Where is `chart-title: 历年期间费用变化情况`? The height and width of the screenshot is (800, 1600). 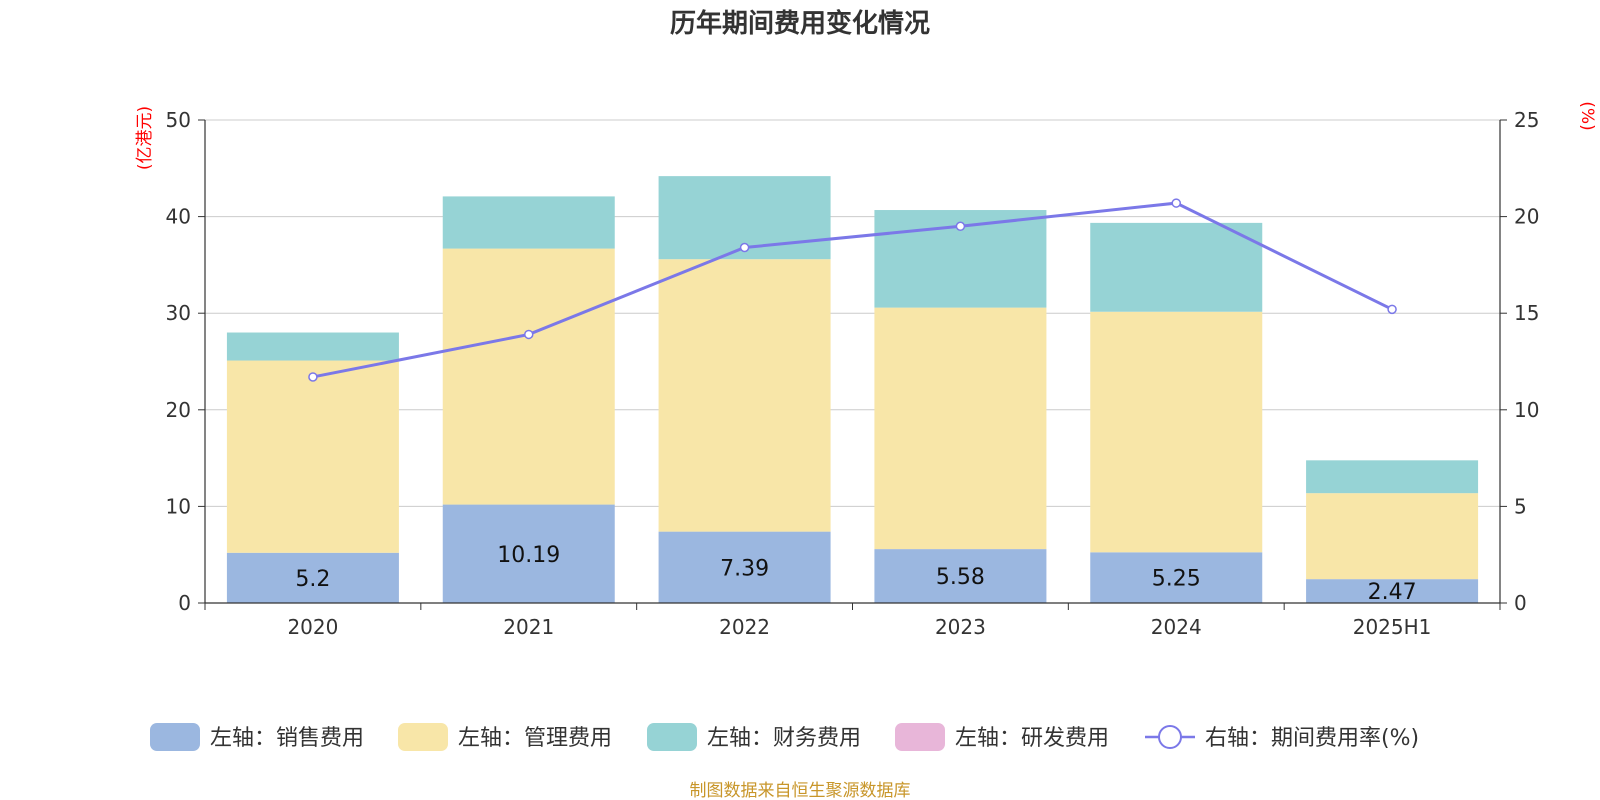
chart-title: 历年期间费用变化情况 is located at coordinates (800, 23).